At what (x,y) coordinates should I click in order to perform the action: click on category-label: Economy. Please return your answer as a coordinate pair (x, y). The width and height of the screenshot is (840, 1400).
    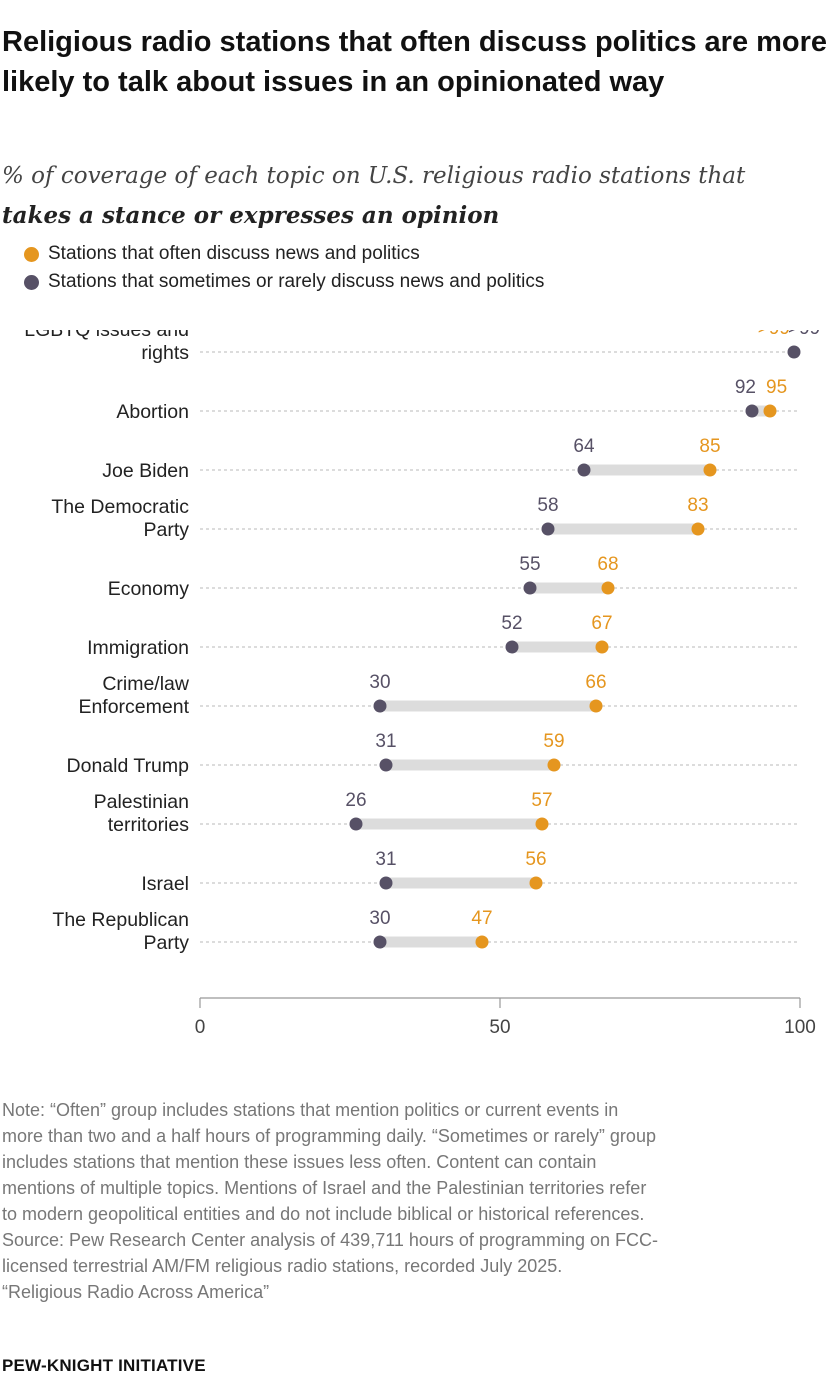
    Looking at the image, I should click on (149, 589).